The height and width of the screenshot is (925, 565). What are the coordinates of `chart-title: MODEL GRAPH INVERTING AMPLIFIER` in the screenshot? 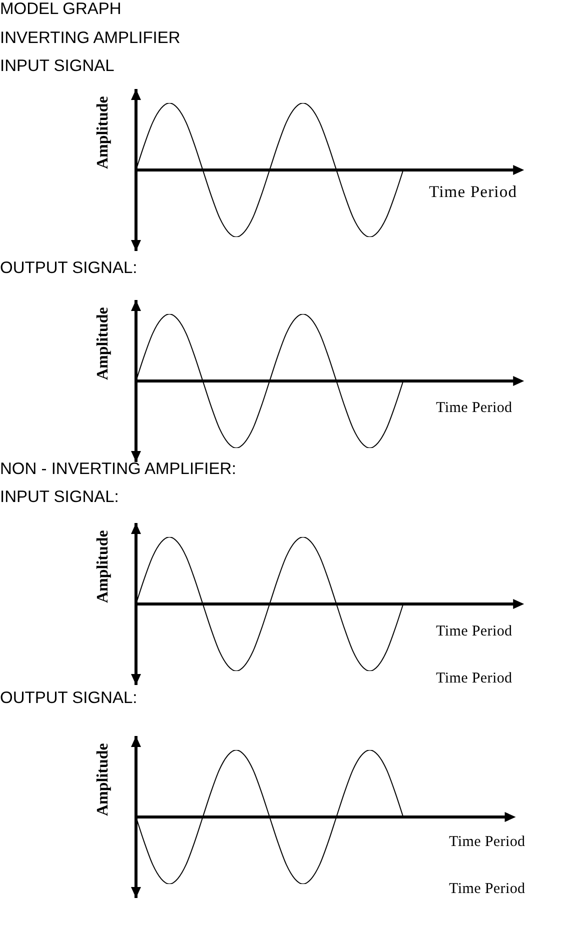 It's located at (90, 23).